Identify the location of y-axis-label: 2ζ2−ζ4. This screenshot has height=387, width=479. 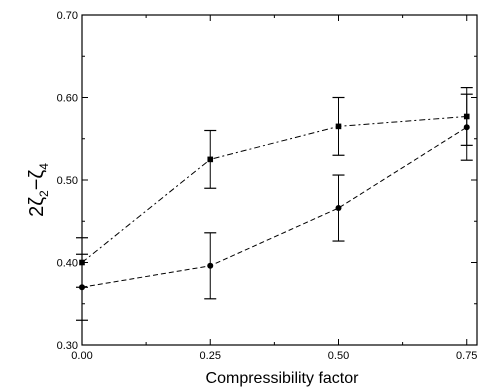
(38, 190).